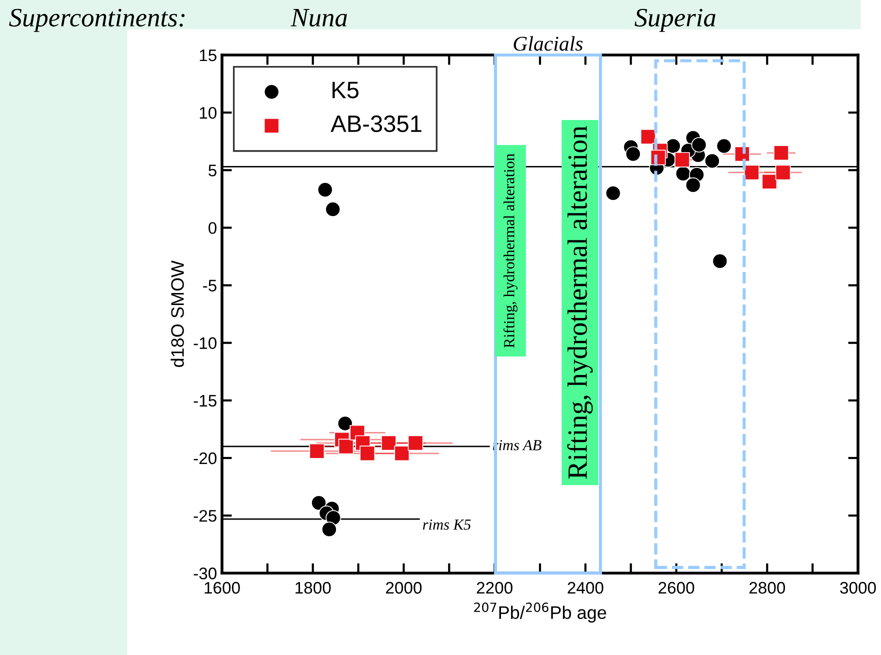 Image resolution: width=881 pixels, height=655 pixels. What do you see at coordinates (205, 400) in the screenshot?
I see `y-tick-label: -15` at bounding box center [205, 400].